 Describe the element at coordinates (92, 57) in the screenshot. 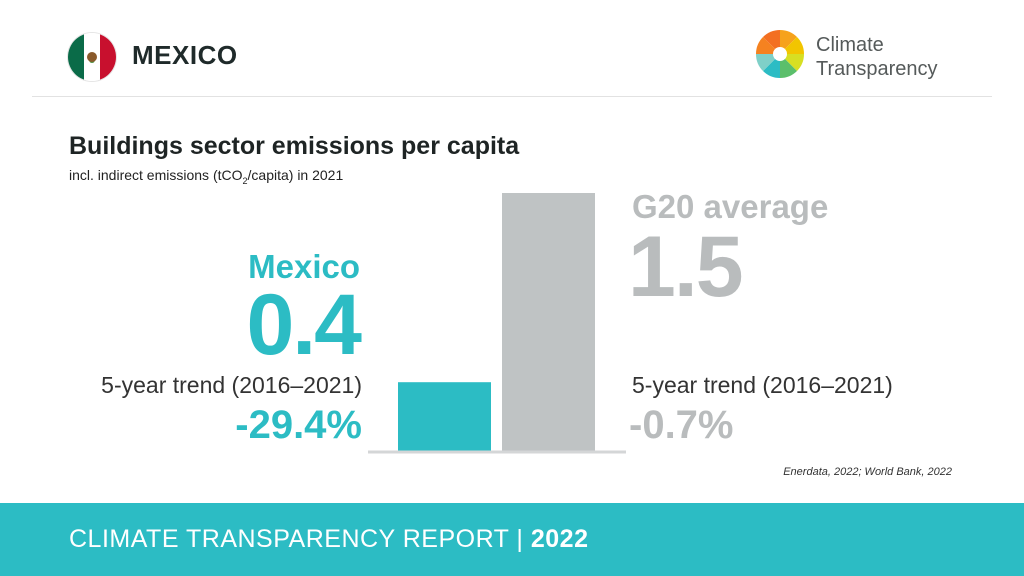

I see `mexico-flag-icon` at that location.